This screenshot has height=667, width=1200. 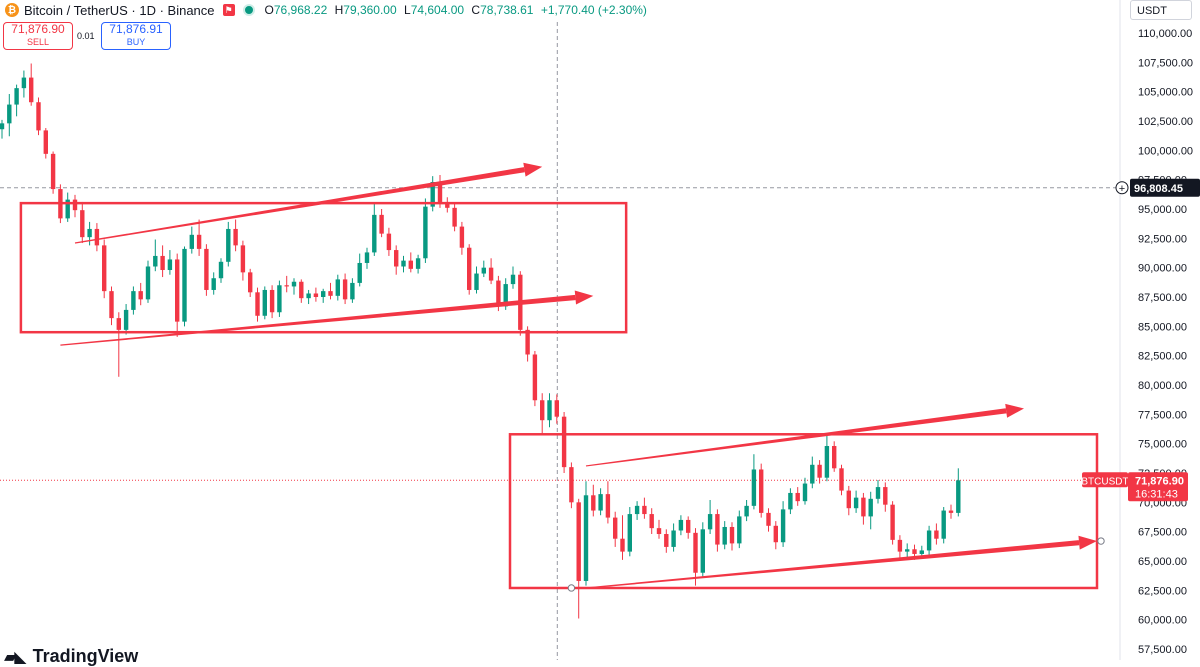 What do you see at coordinates (300, 10) in the screenshot?
I see `open-value: 76,968.22` at bounding box center [300, 10].